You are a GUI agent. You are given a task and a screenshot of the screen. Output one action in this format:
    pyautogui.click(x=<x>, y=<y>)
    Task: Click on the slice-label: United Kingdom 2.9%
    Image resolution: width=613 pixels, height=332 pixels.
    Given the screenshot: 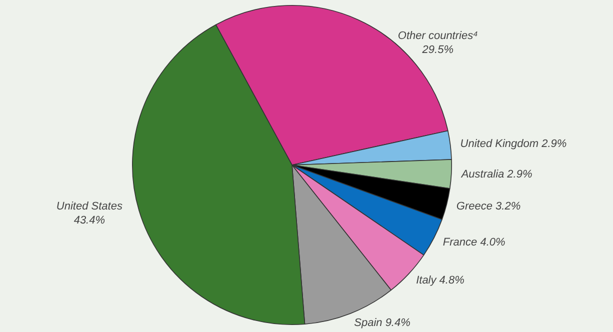 What is the action you would take?
    pyautogui.click(x=513, y=144)
    